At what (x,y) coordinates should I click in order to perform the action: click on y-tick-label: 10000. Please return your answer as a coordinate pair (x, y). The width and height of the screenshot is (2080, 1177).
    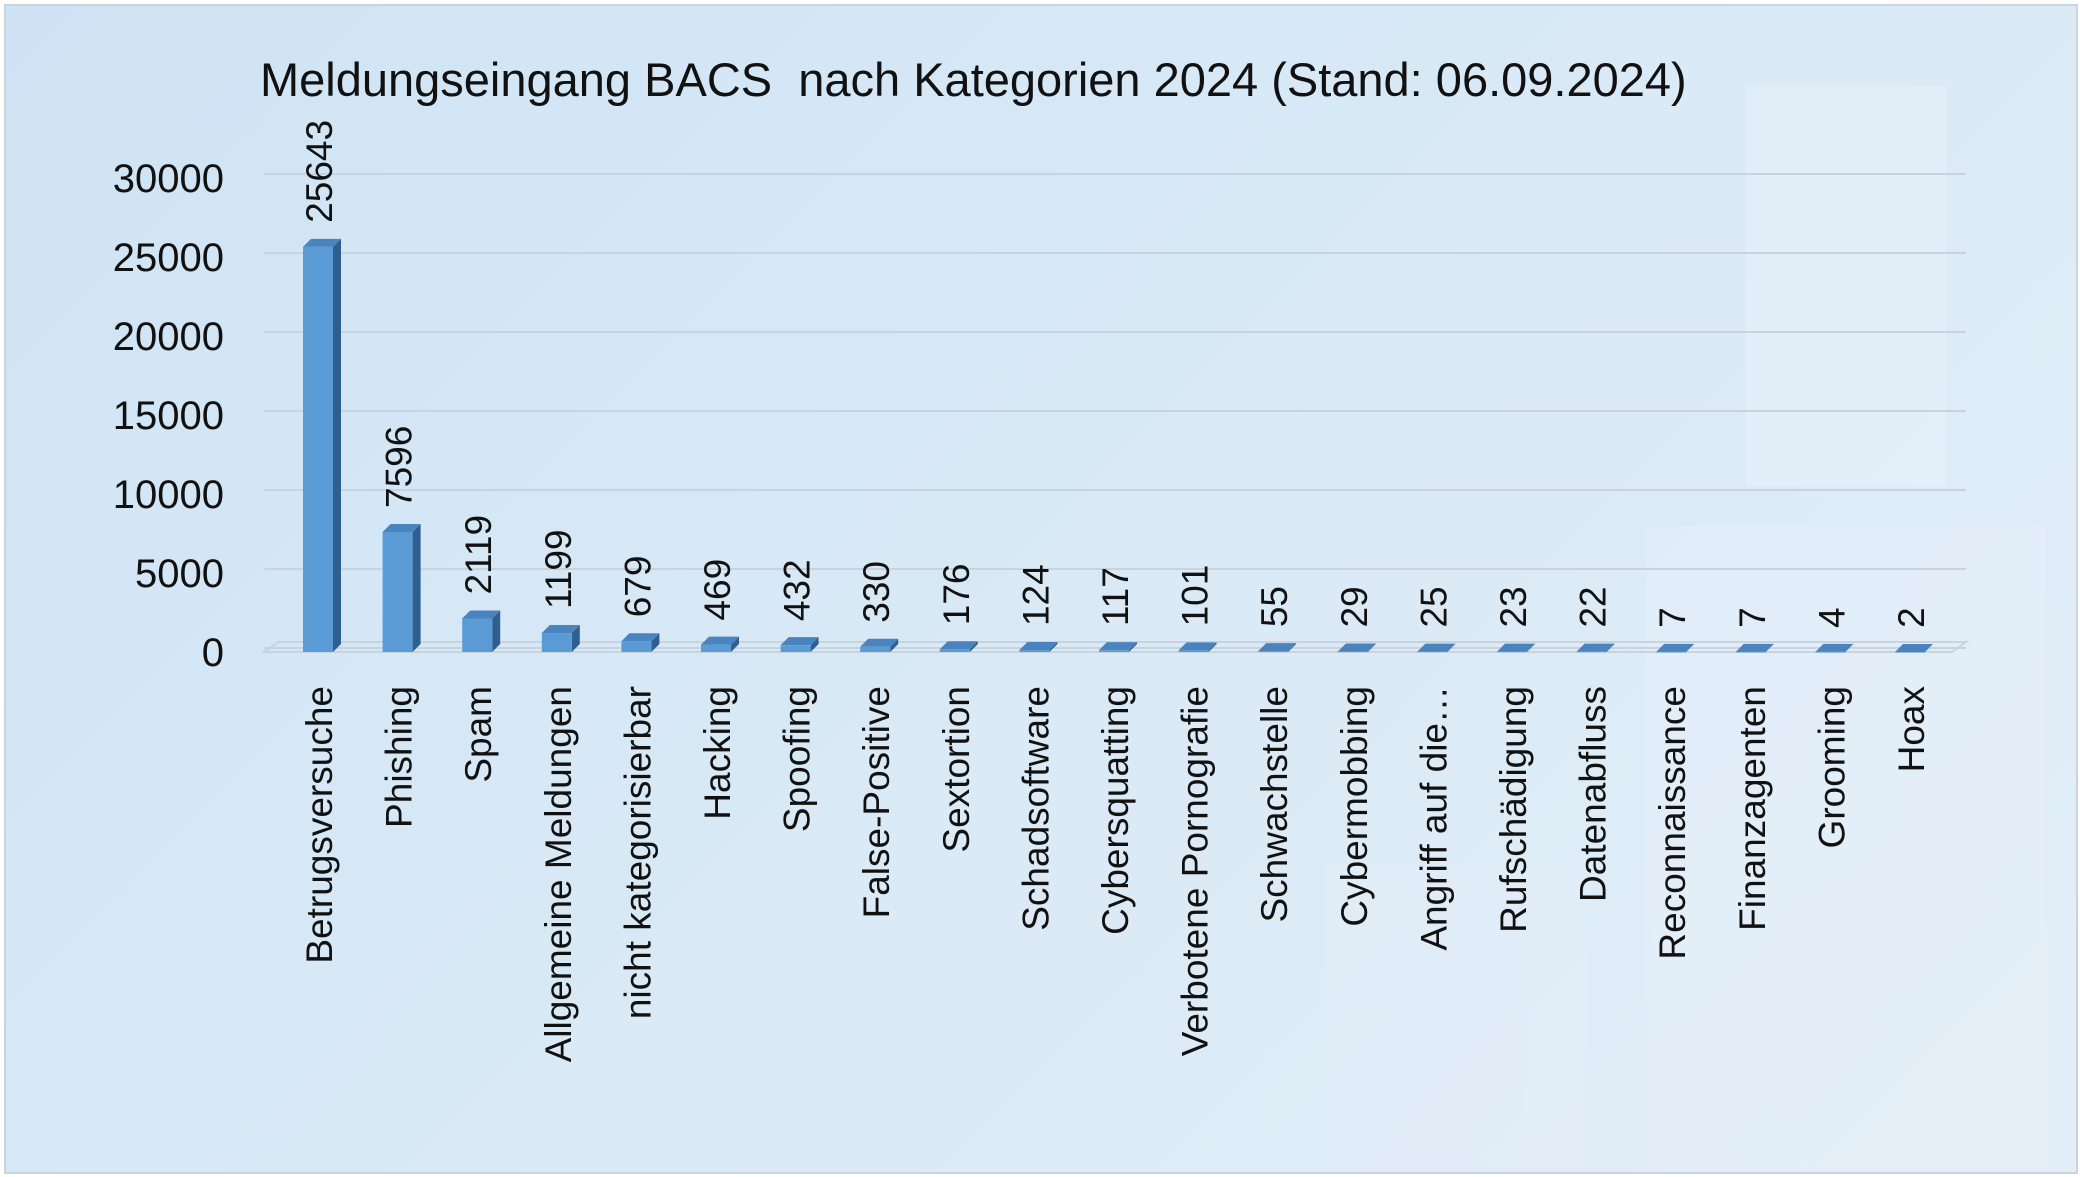
    Looking at the image, I should click on (168, 495).